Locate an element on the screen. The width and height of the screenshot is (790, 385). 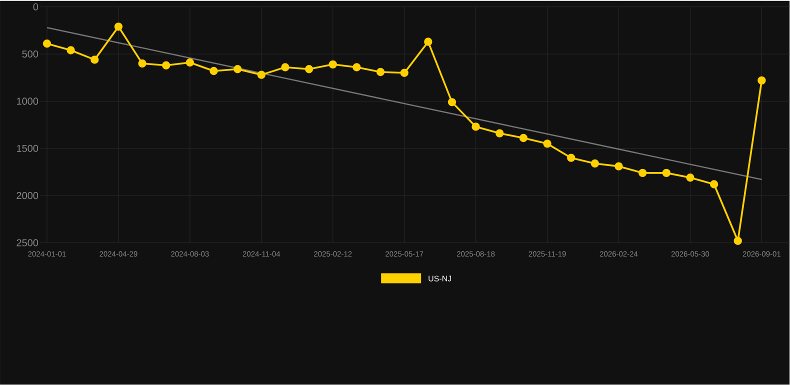
y-tick-label: 0 is located at coordinates (35, 7).